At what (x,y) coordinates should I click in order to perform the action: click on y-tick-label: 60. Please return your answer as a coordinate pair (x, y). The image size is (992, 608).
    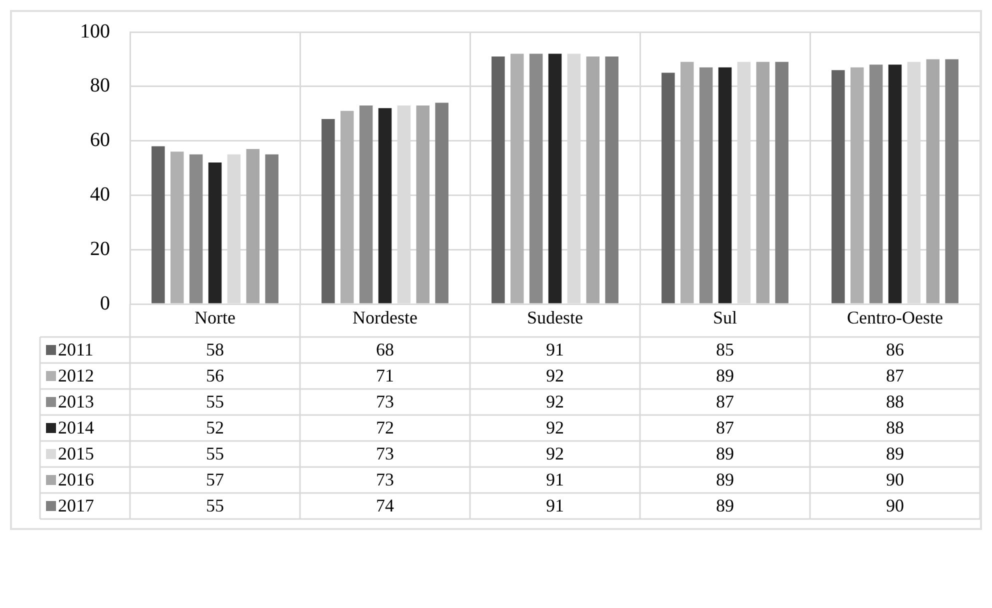
    Looking at the image, I should click on (100, 140).